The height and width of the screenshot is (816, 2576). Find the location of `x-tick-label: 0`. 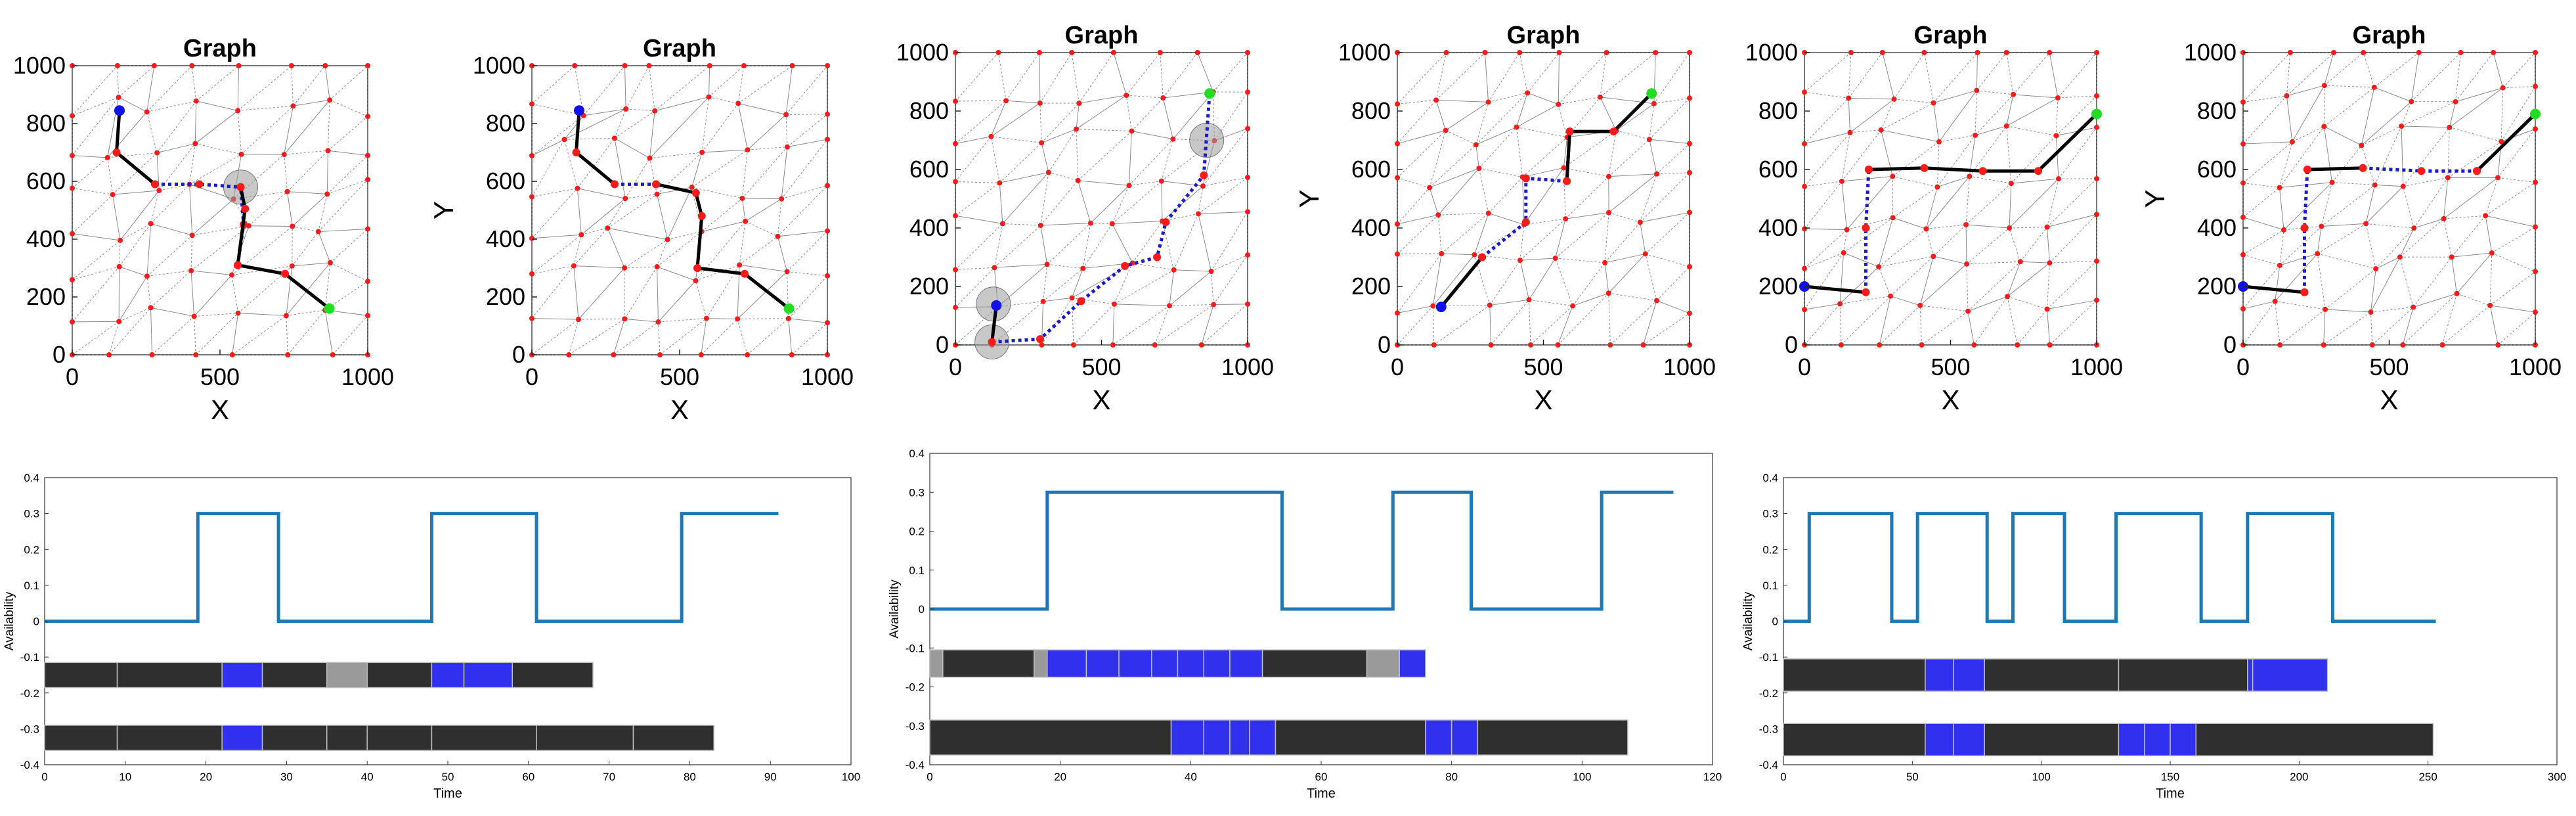

x-tick-label: 0 is located at coordinates (44, 777).